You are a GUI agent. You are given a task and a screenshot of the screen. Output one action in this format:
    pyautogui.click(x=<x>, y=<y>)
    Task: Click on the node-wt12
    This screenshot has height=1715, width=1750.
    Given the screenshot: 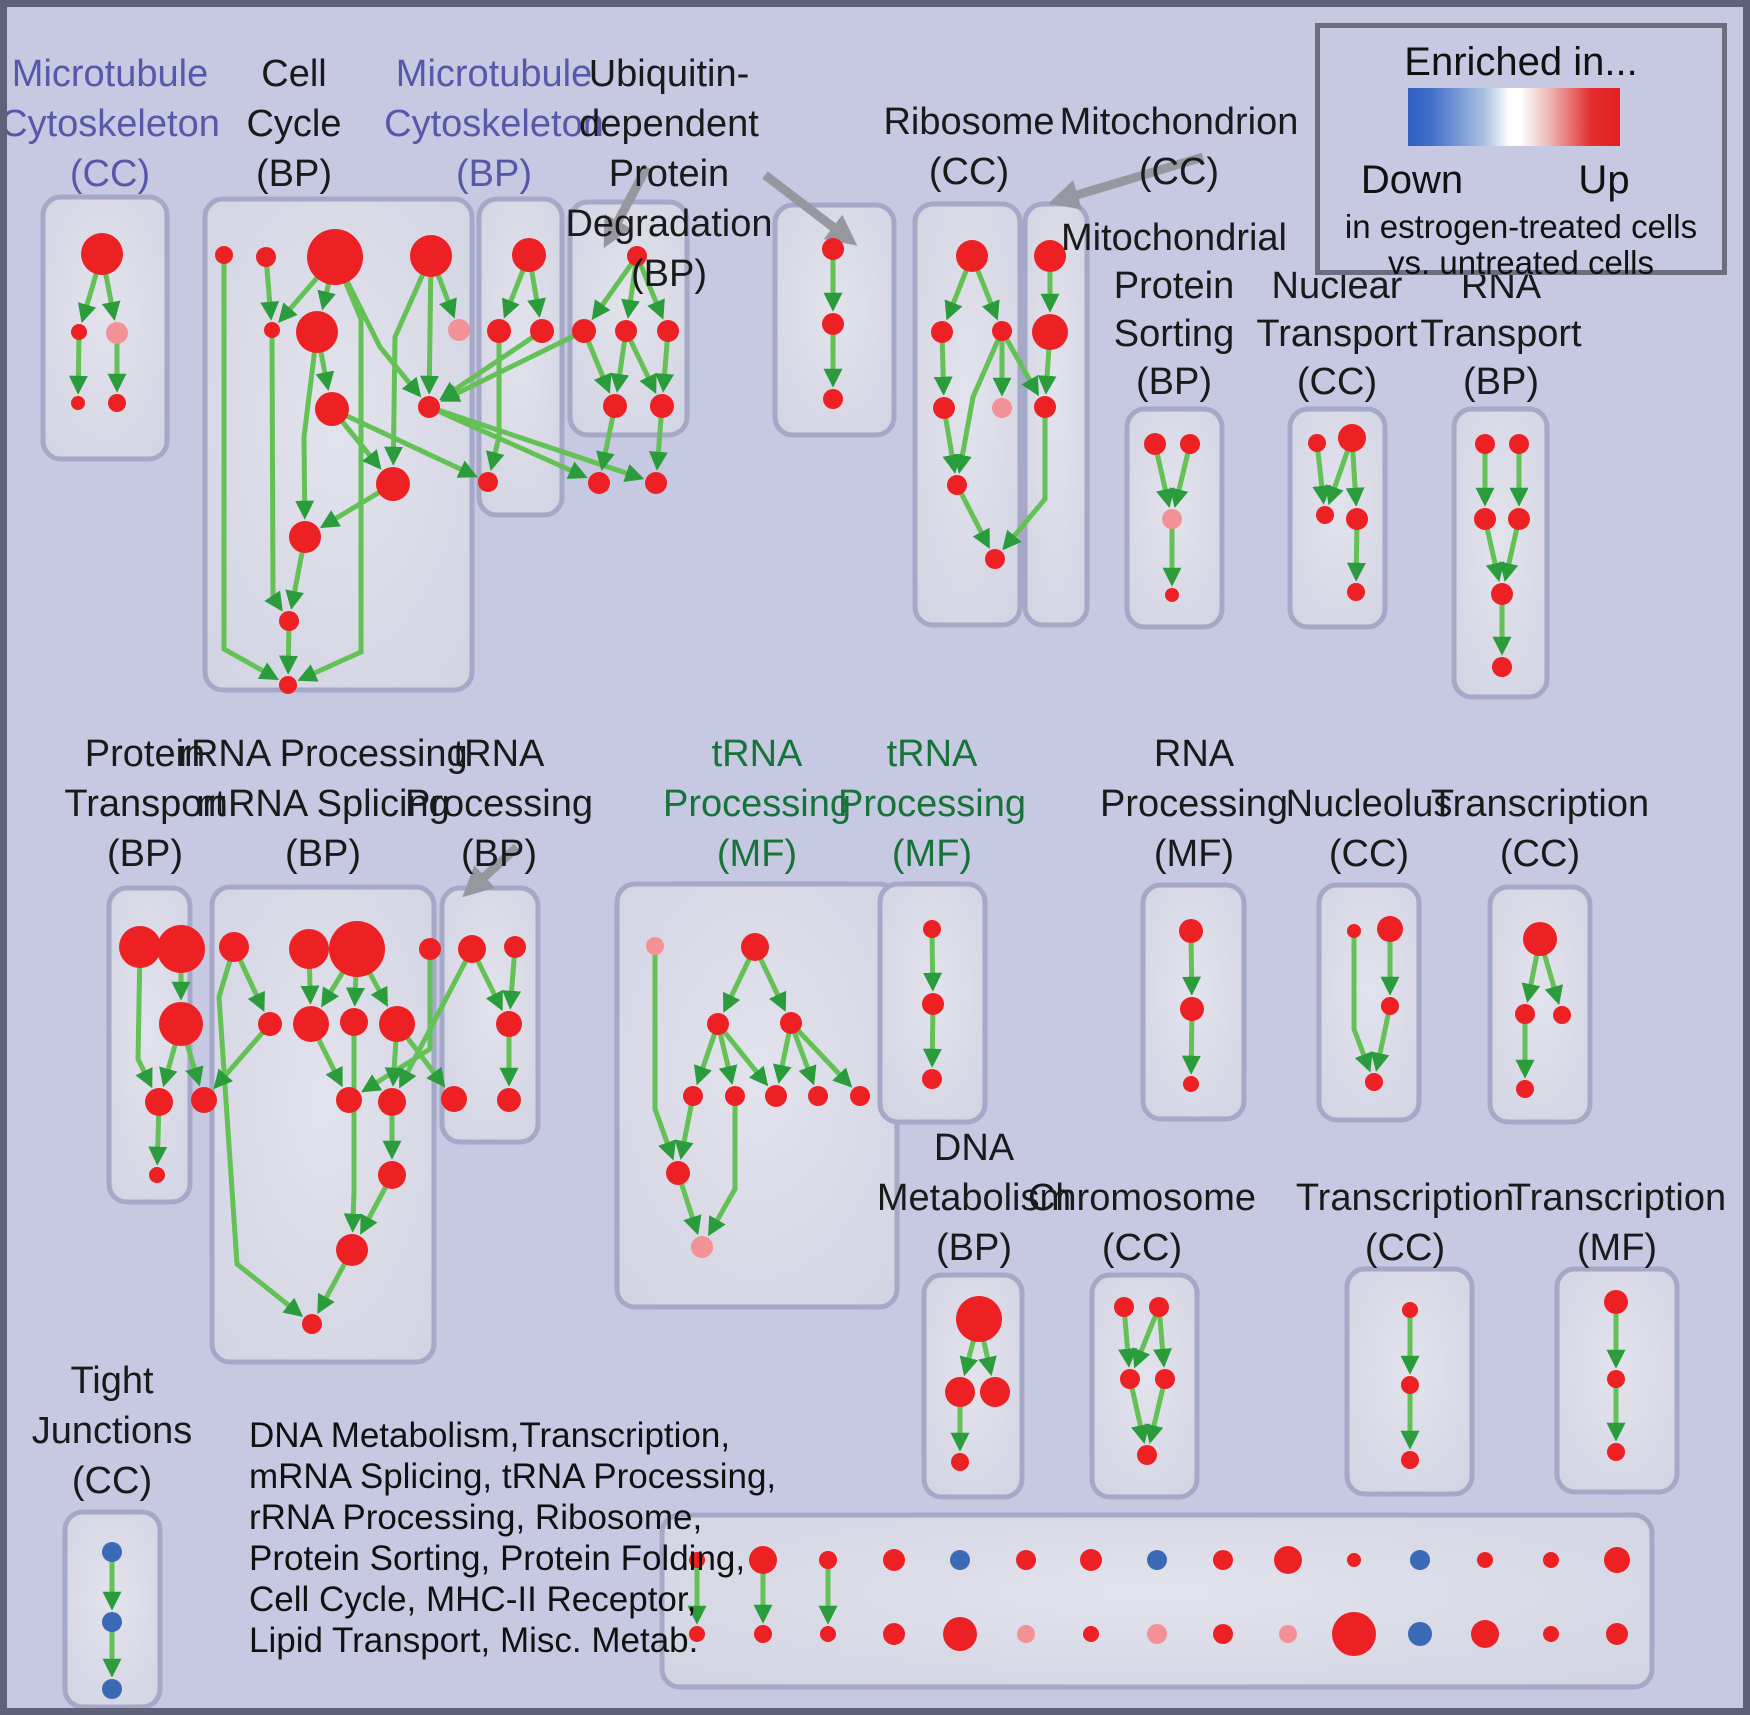 What is the action you would take?
    pyautogui.click(x=1420, y=1560)
    